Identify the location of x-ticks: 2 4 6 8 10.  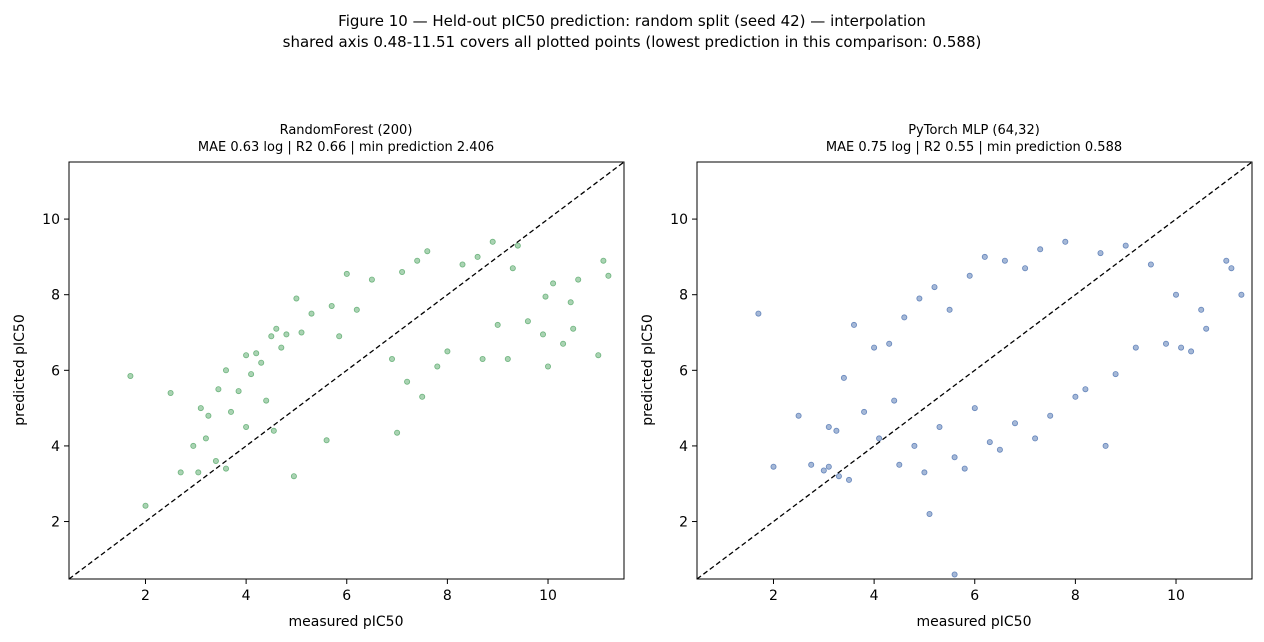
(977, 591).